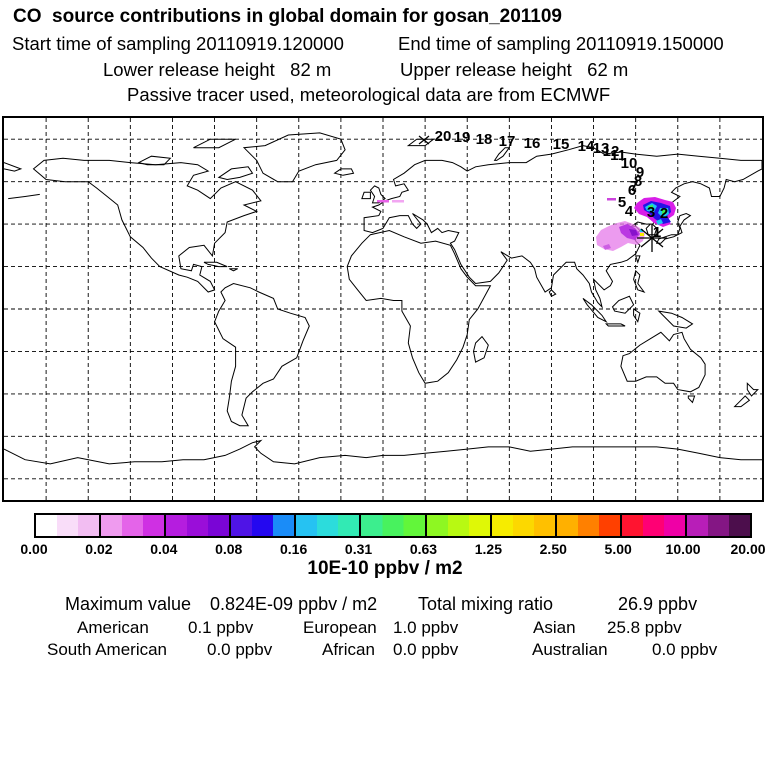 This screenshot has width=768, height=768. Describe the element at coordinates (683, 549) in the screenshot. I see `colorbar-tick-10.00: 10.00` at that location.